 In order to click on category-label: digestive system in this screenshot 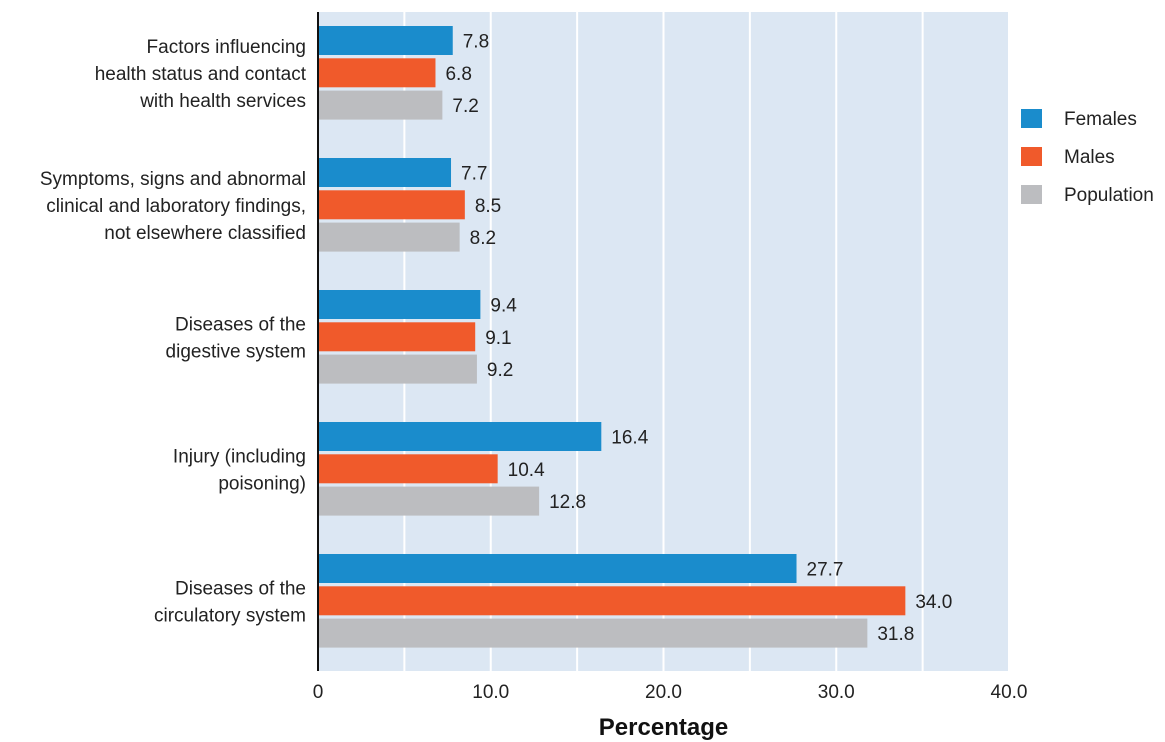, I will do `click(236, 351)`.